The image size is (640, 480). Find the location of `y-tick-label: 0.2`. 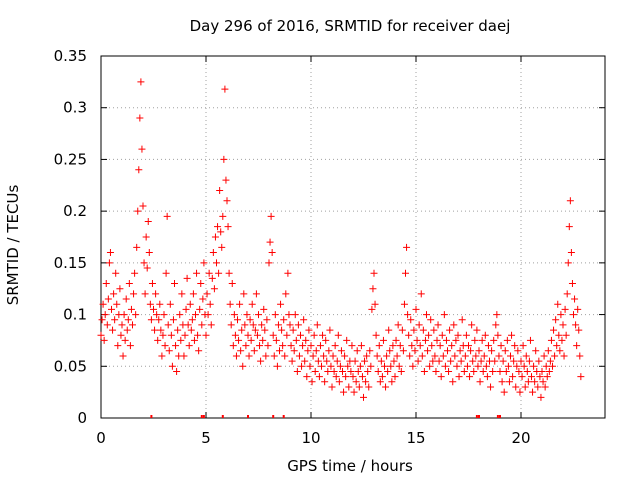

y-tick-label: 0.2 is located at coordinates (75, 211).